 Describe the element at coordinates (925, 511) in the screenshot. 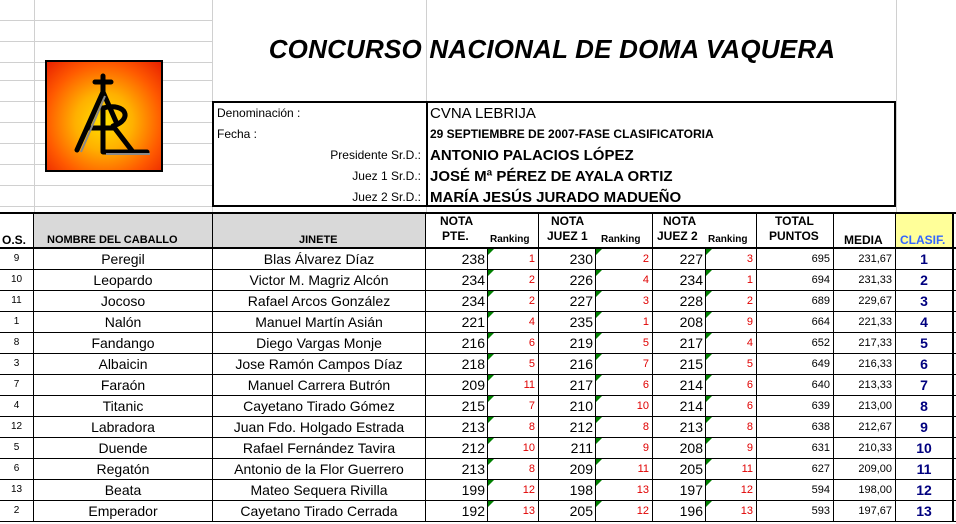

I see `clasif-cell: 13` at that location.